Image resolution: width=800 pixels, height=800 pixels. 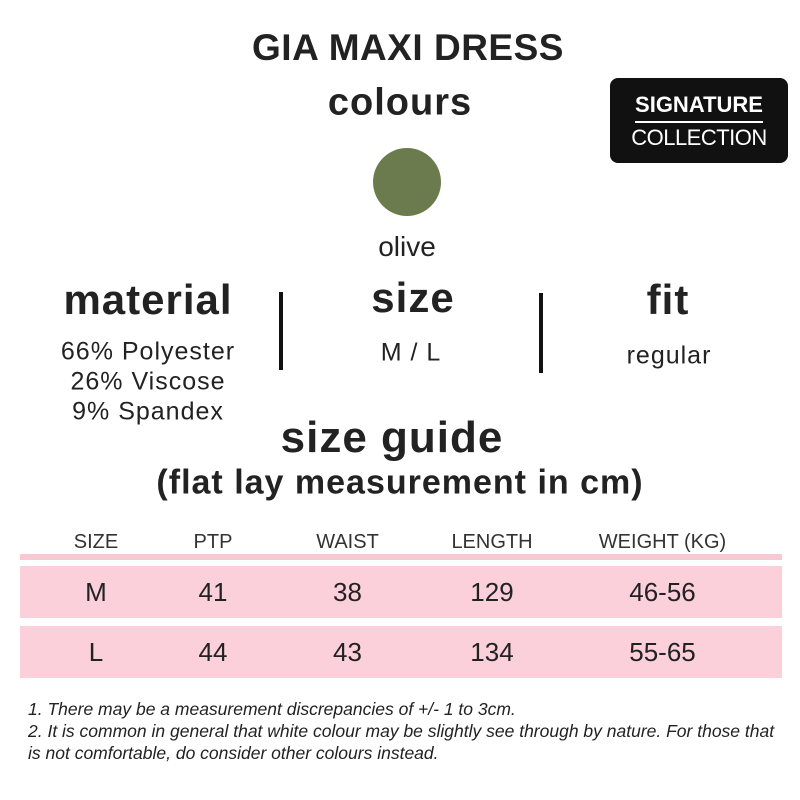 What do you see at coordinates (492, 541) in the screenshot?
I see `column-header: LENGTH` at bounding box center [492, 541].